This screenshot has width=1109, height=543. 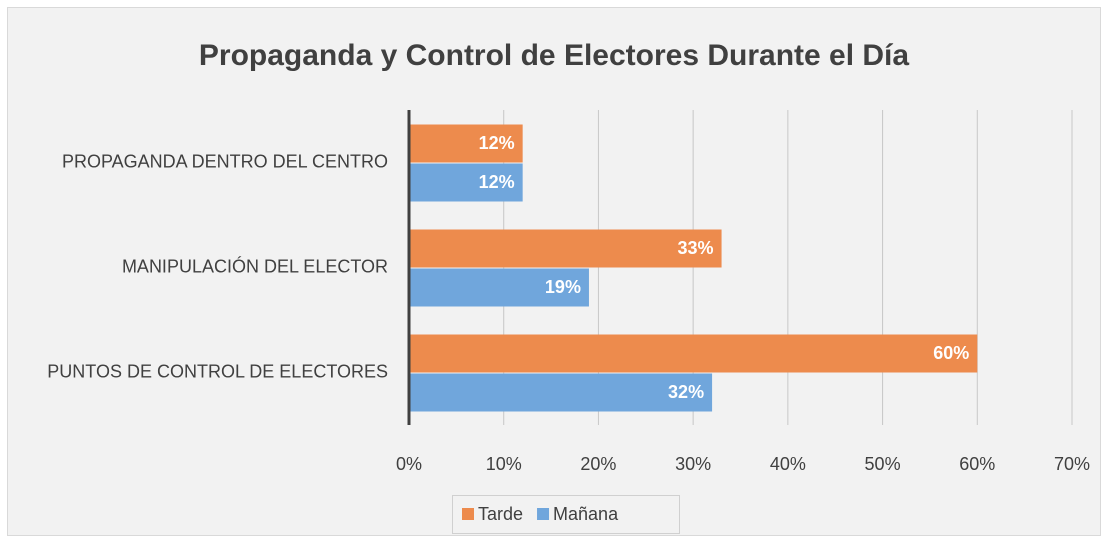 What do you see at coordinates (255, 265) in the screenshot?
I see `y-tick-label: MANIPULACIÓN DEL ELECTOR` at bounding box center [255, 265].